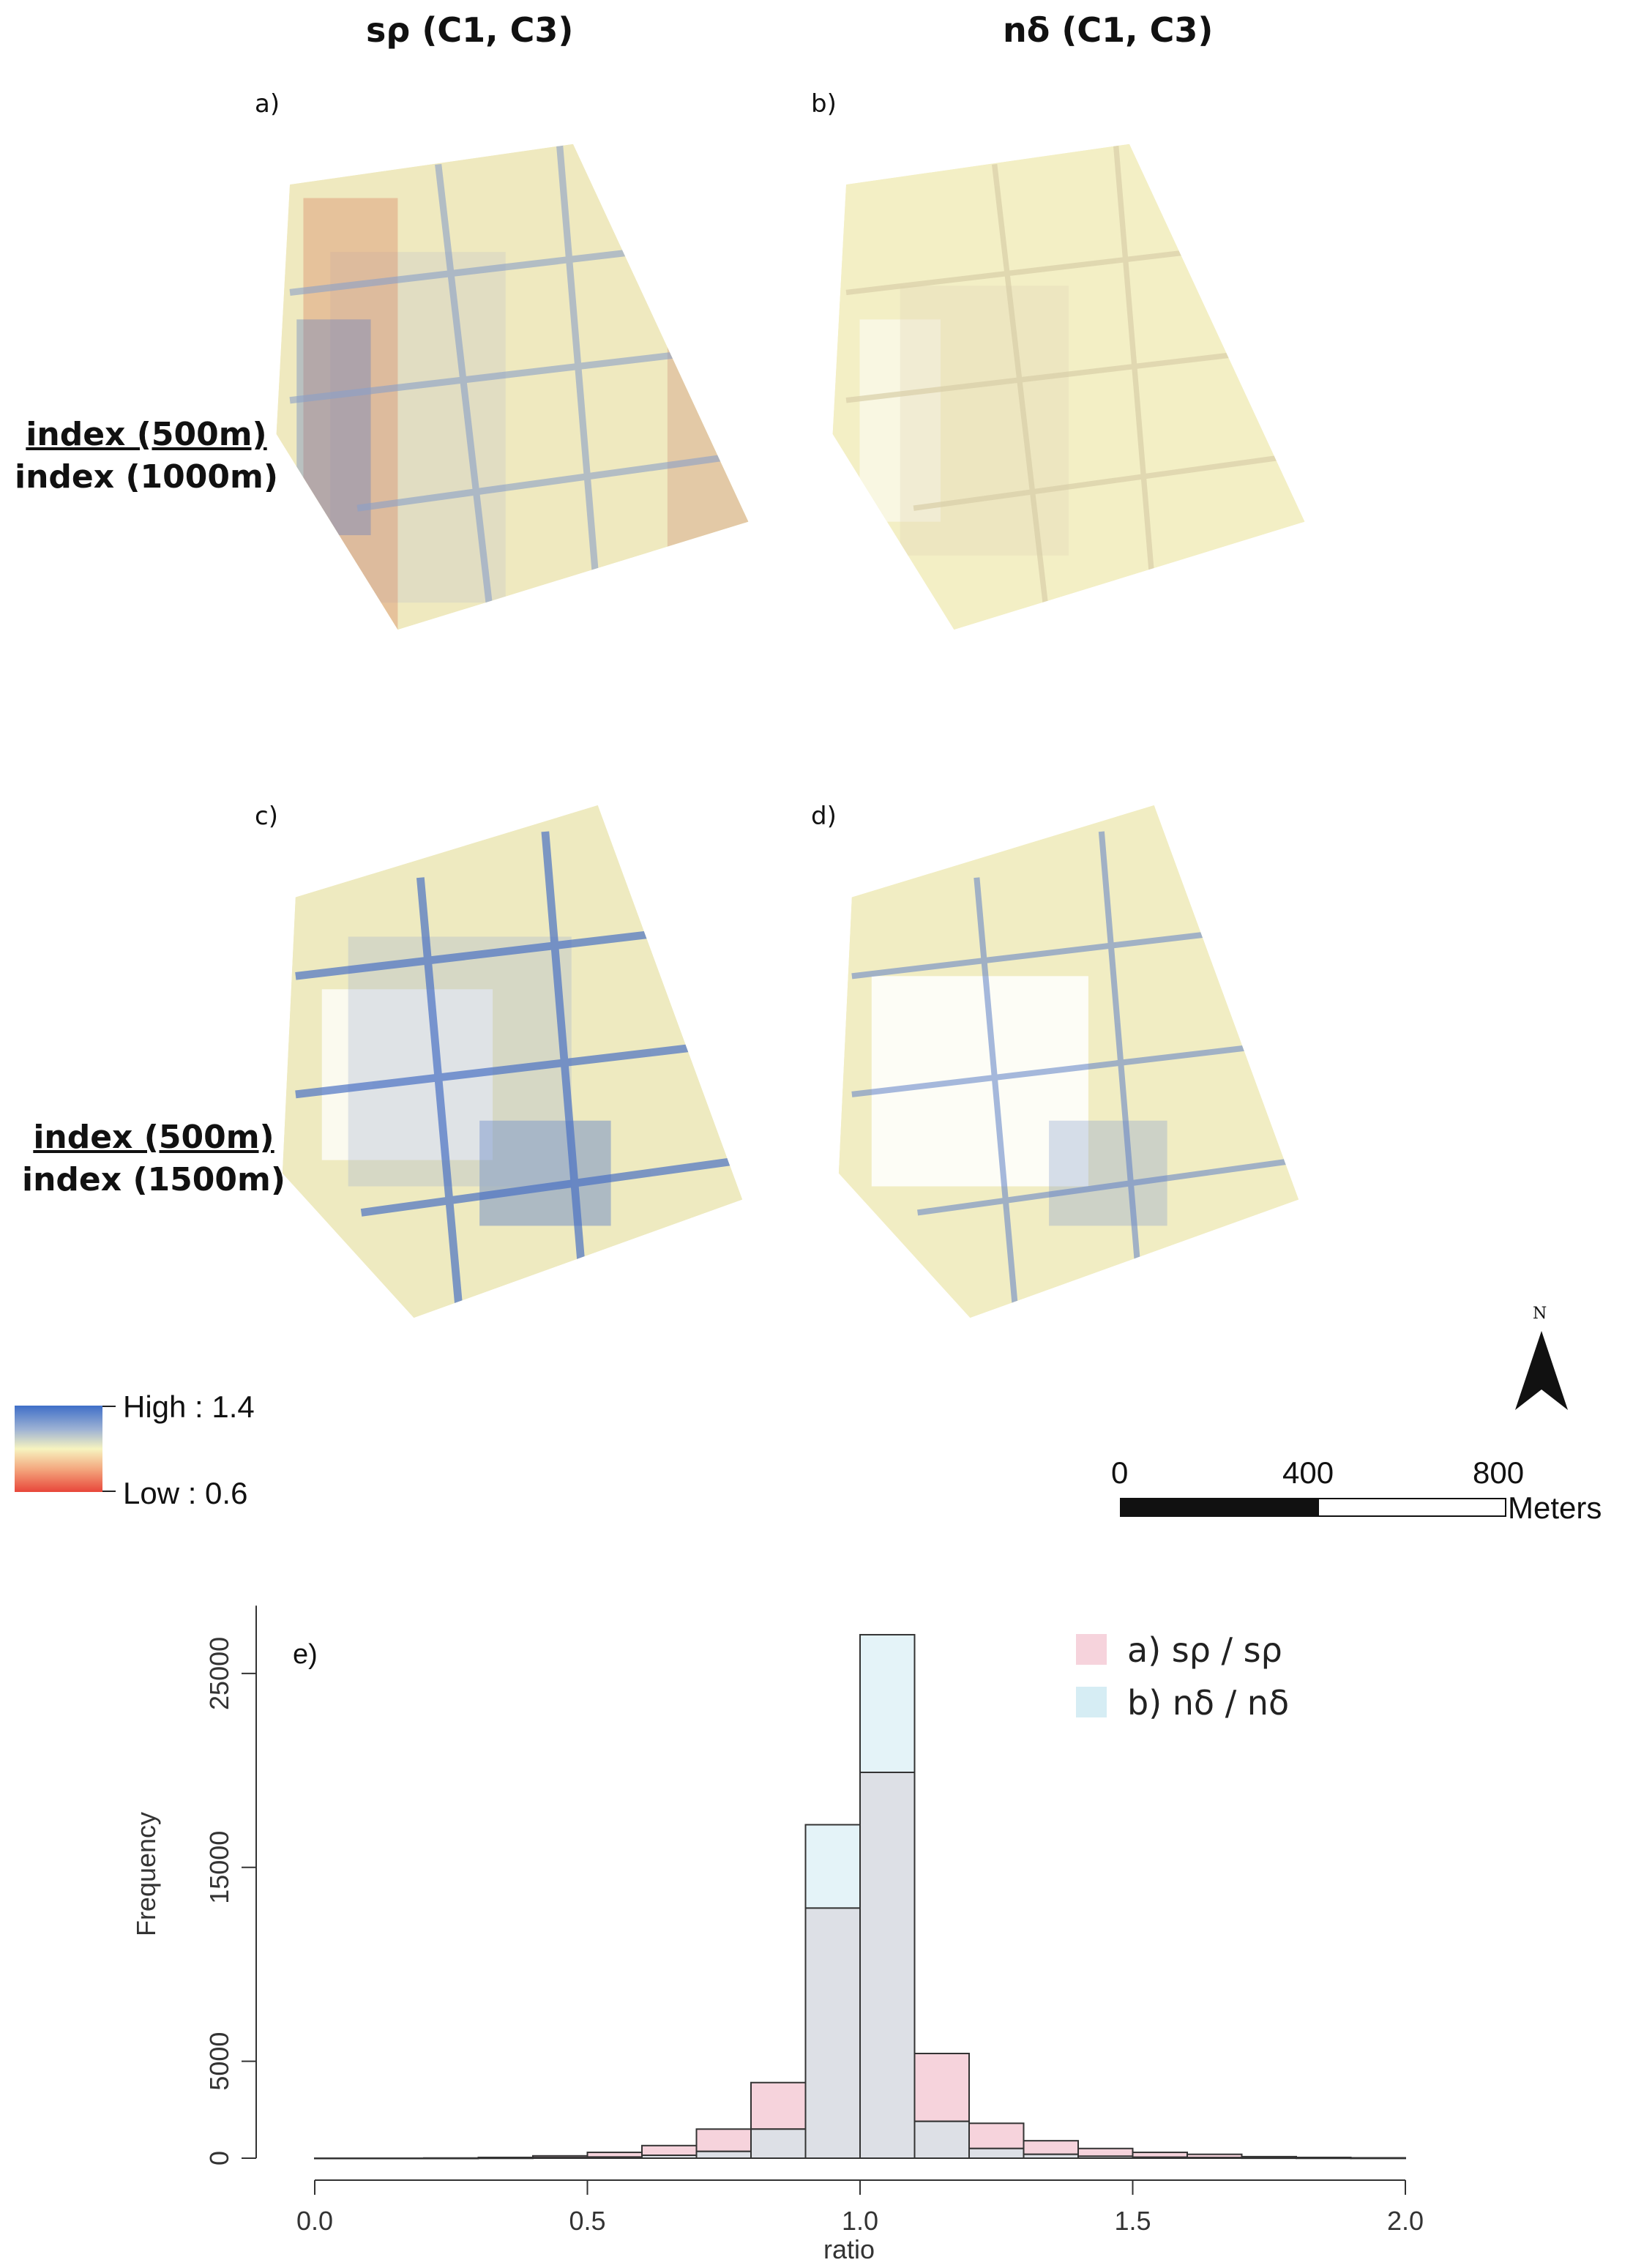  Describe the element at coordinates (1541, 1370) in the screenshot. I see `north-arrow-icon` at that location.